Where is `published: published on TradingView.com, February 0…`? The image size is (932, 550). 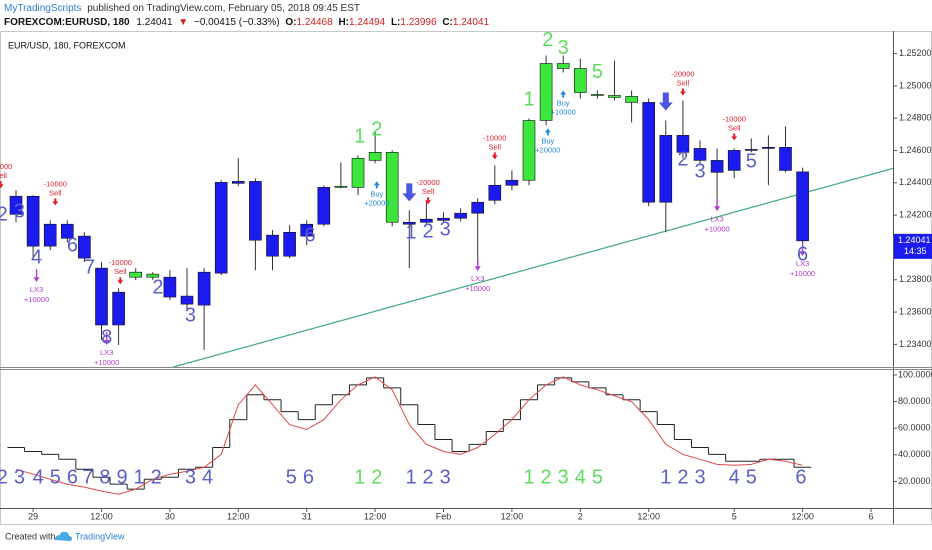
published: published on TradingView.com, February 0… is located at coordinates (223, 8).